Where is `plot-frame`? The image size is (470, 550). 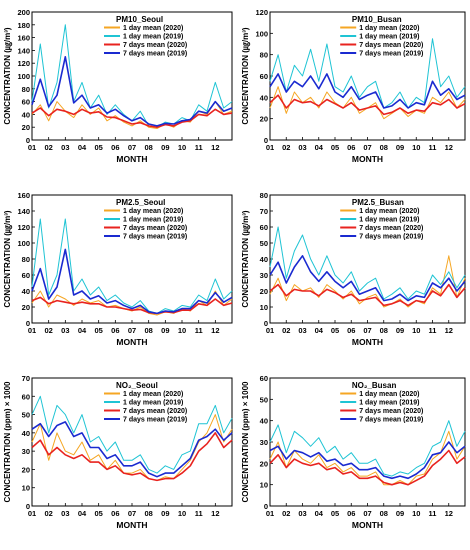 plot-frame is located at coordinates (132, 76).